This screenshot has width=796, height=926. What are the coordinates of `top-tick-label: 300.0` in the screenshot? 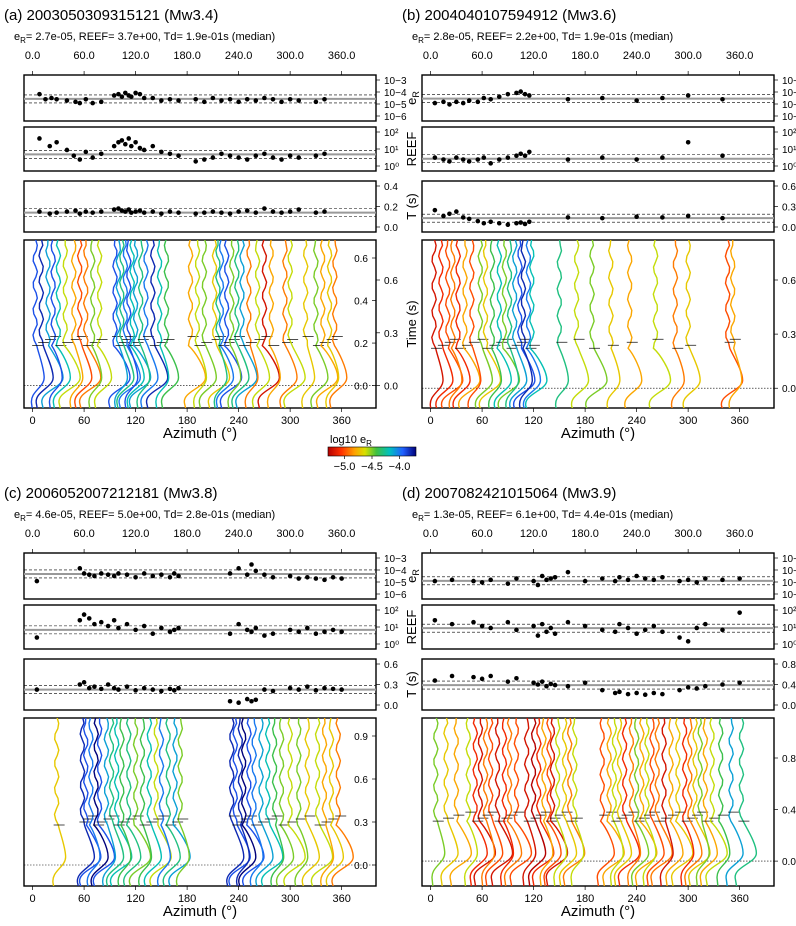 It's located at (290, 56).